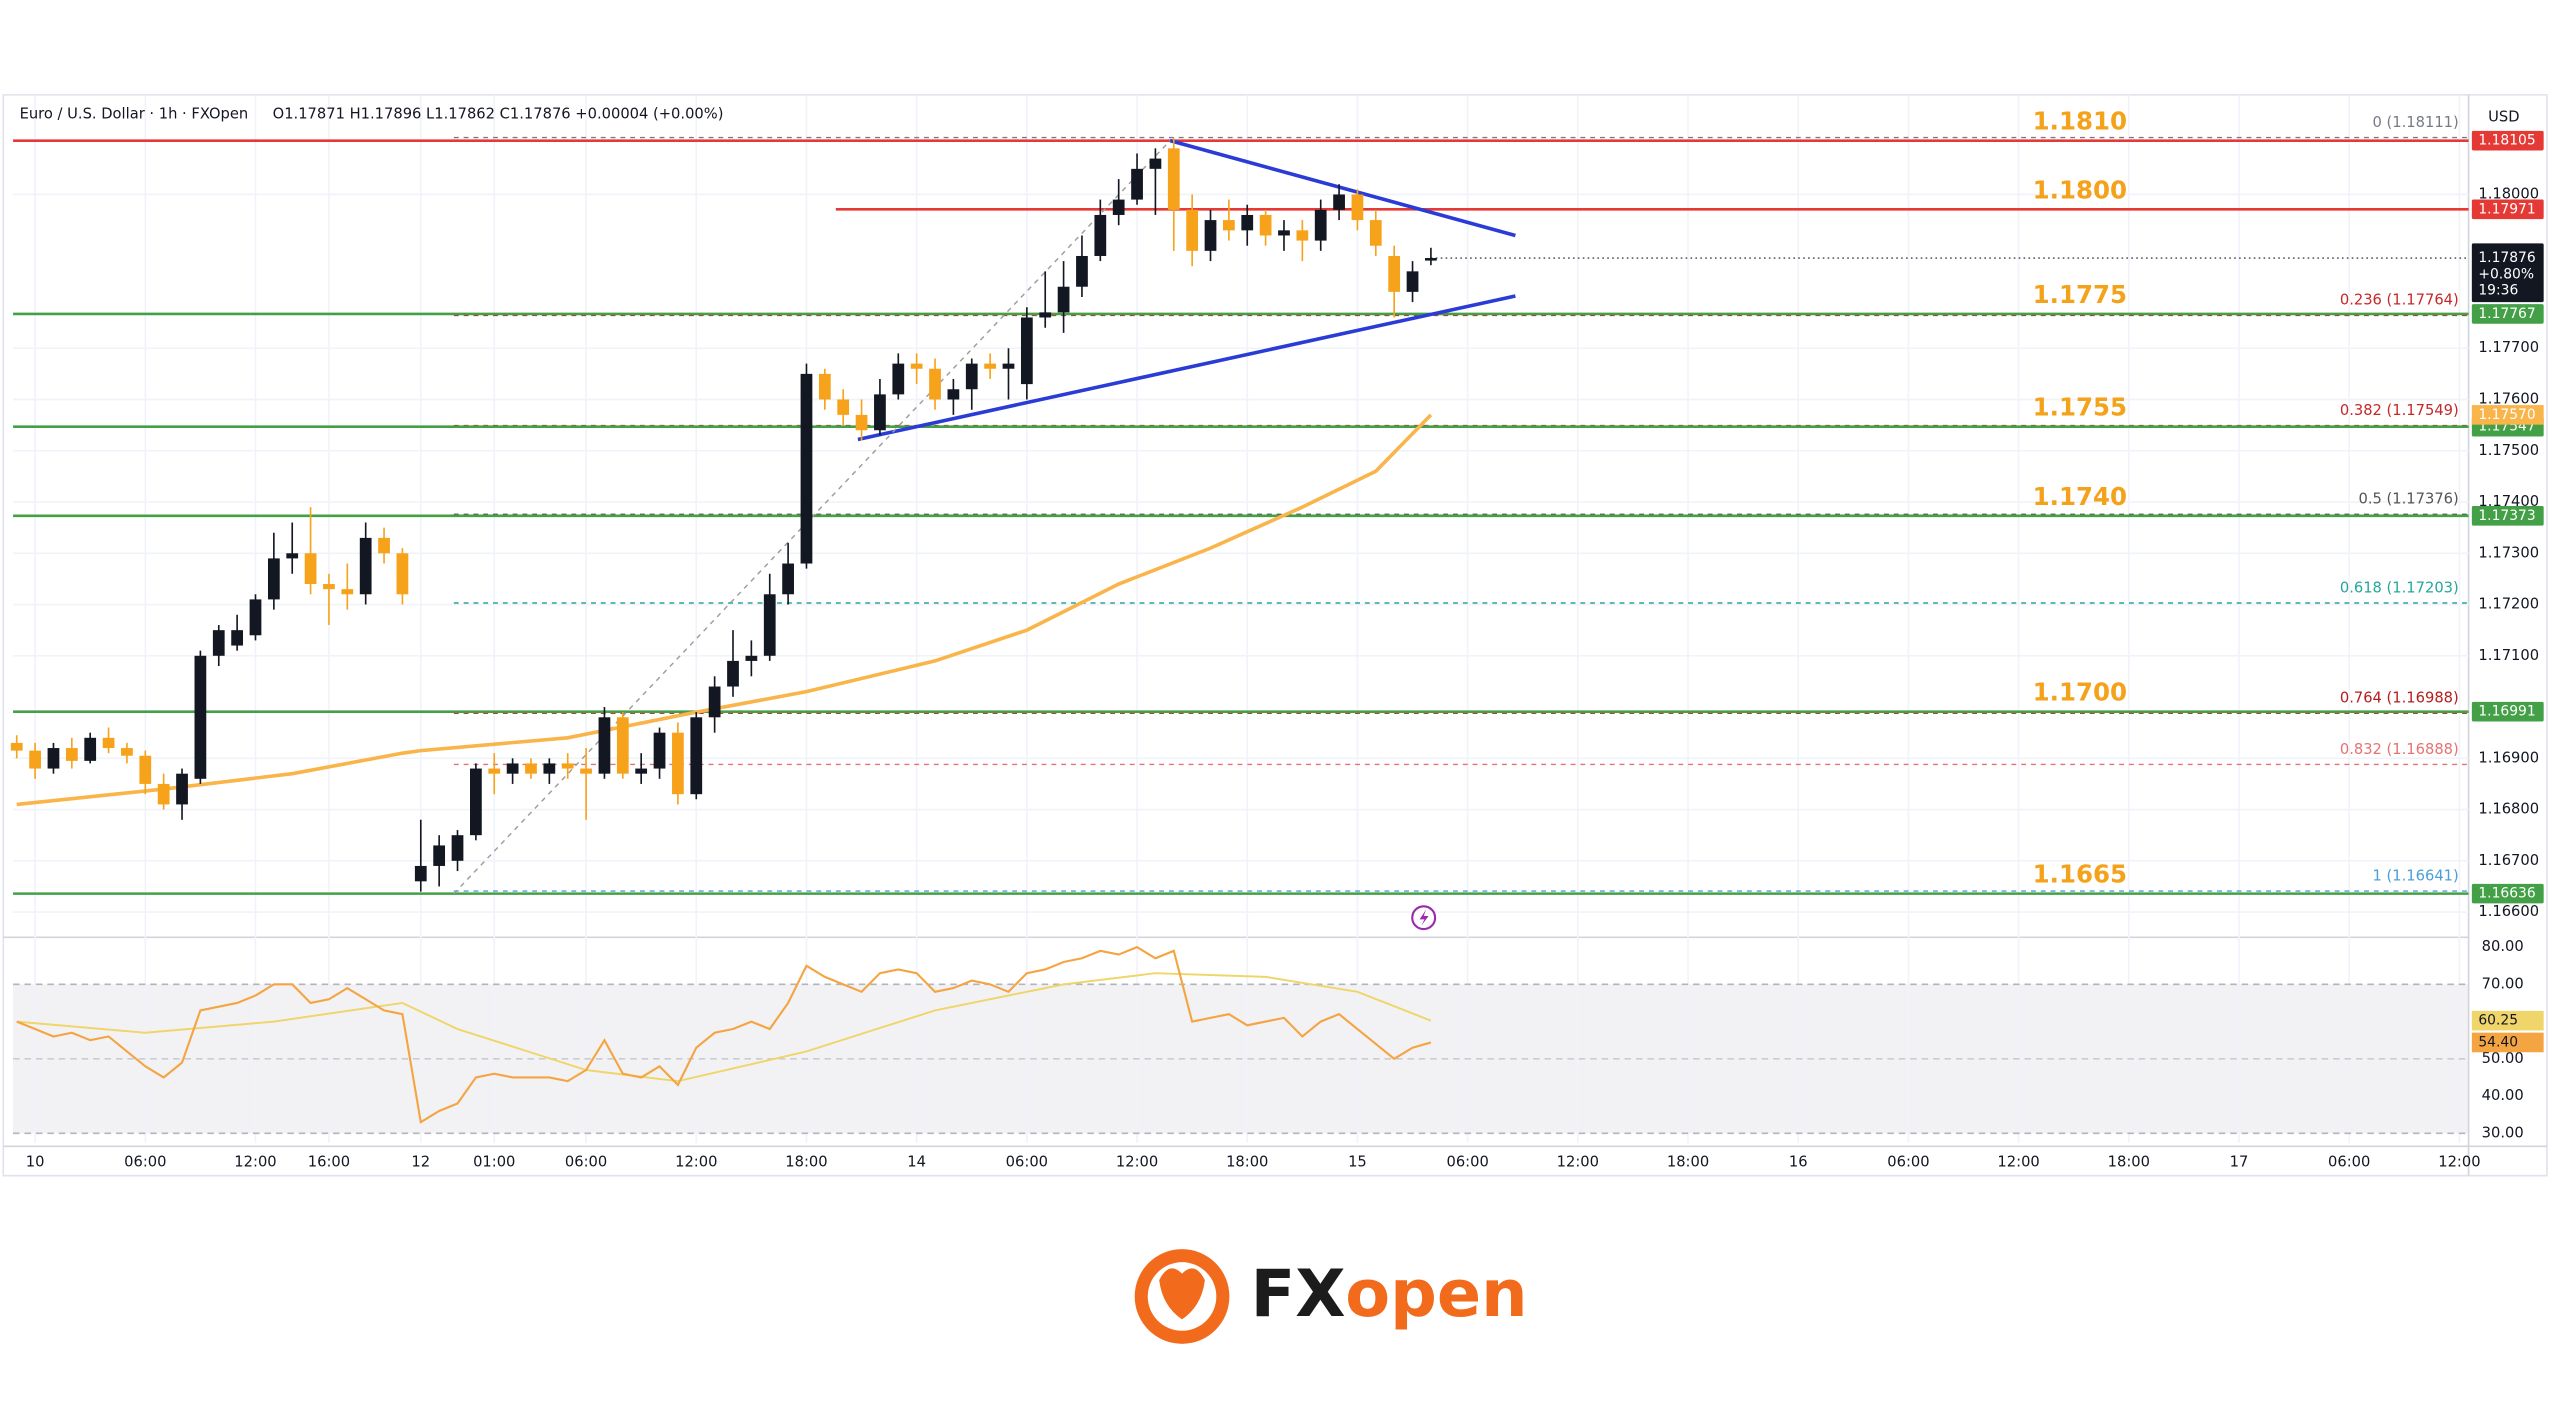 This screenshot has height=1406, width=2560. I want to click on level-badge-label: 1.18105, so click(2506, 141).